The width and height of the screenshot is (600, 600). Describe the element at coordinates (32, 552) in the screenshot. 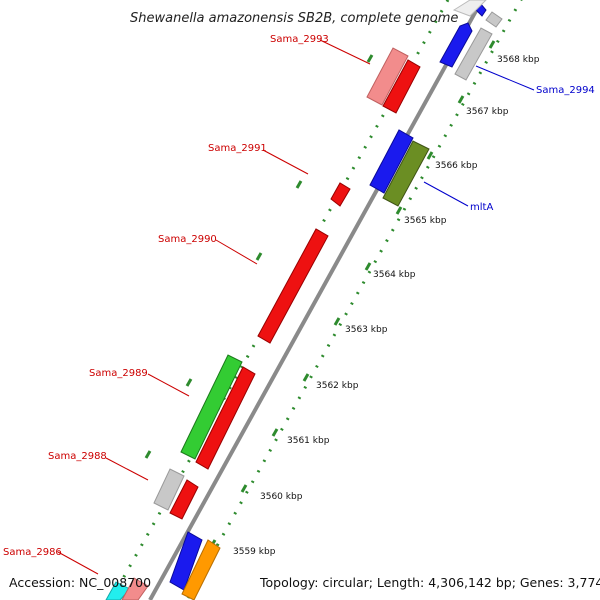

I see `gene-label-sama-2986: Sama_2986` at that location.